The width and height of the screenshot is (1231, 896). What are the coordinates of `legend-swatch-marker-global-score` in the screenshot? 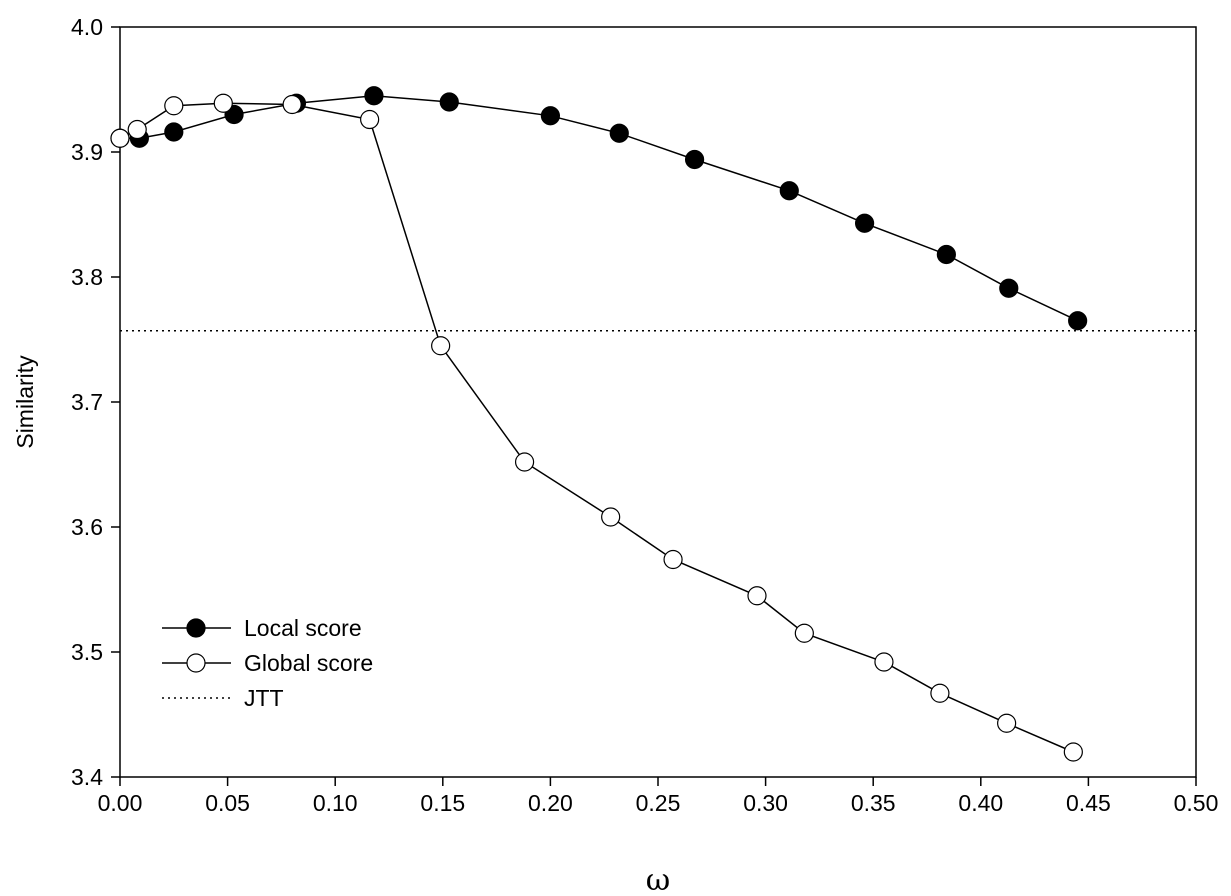 It's located at (196, 663).